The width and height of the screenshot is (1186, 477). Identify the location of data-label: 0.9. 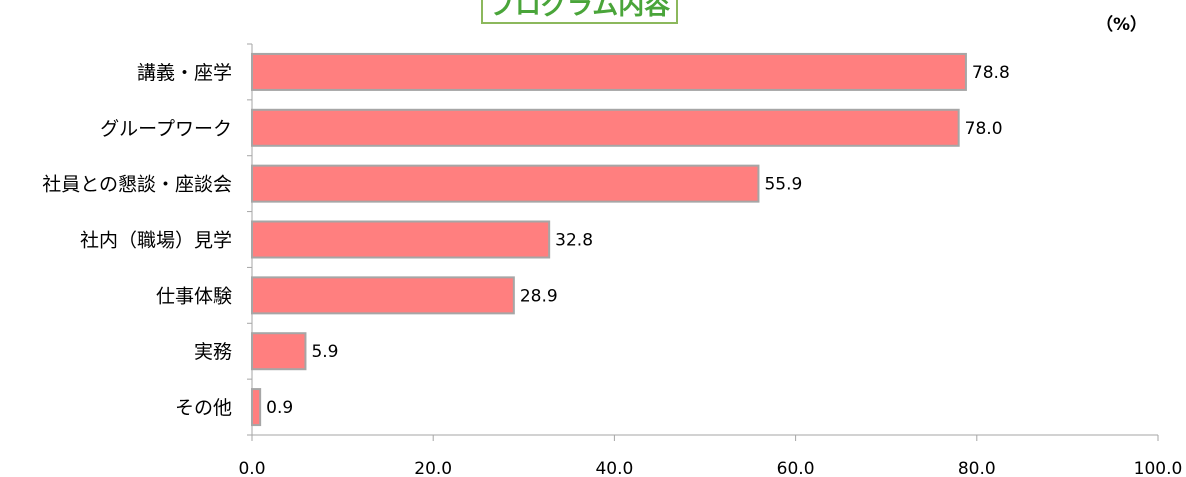
(279, 408).